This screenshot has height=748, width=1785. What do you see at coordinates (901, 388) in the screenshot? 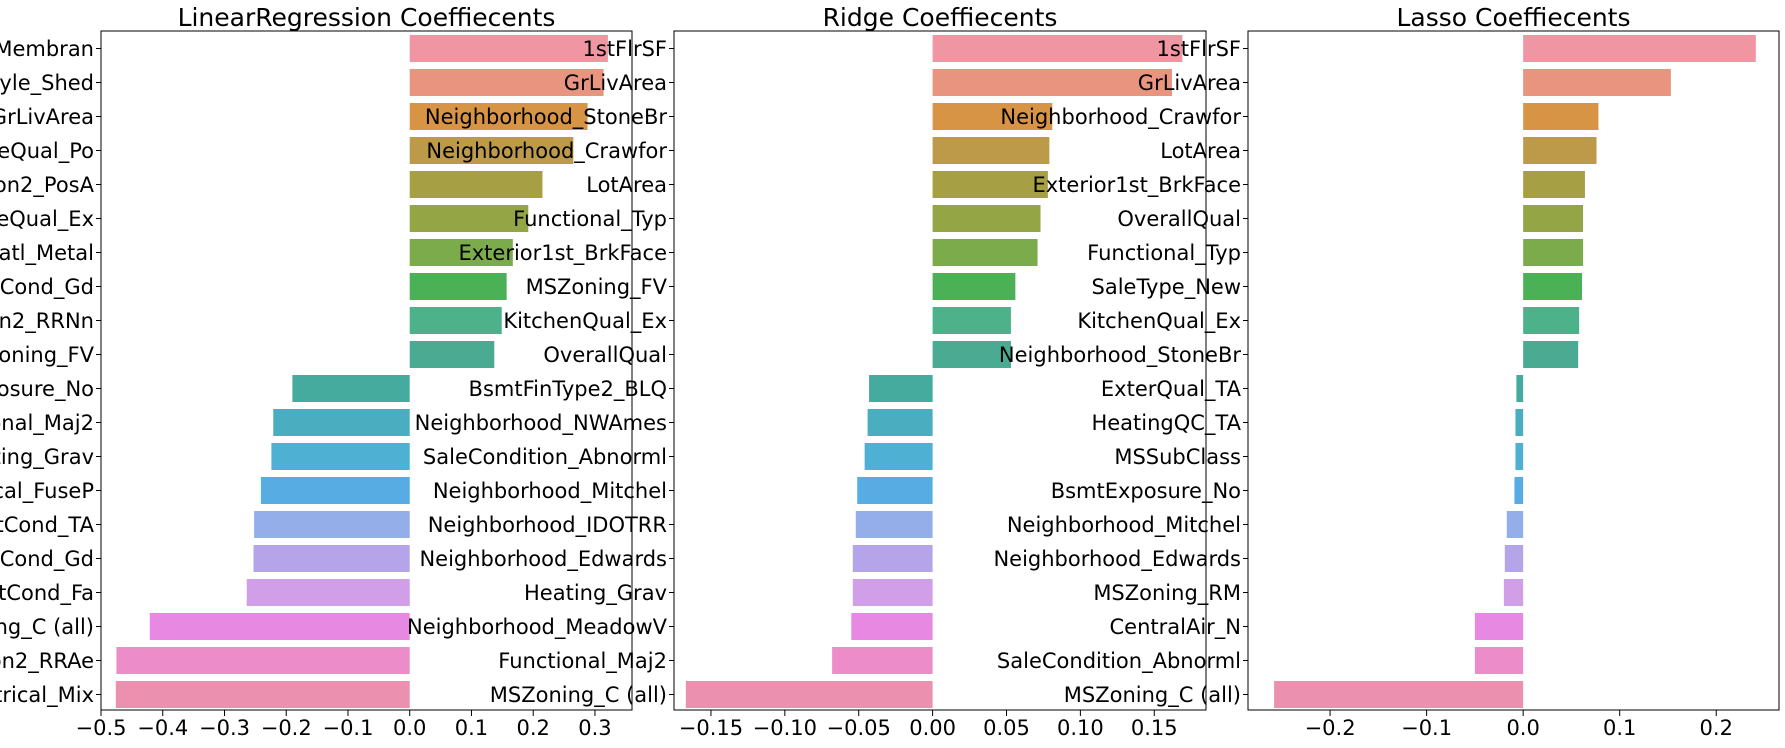
I see `bar-bsmtfintype2-blq` at bounding box center [901, 388].